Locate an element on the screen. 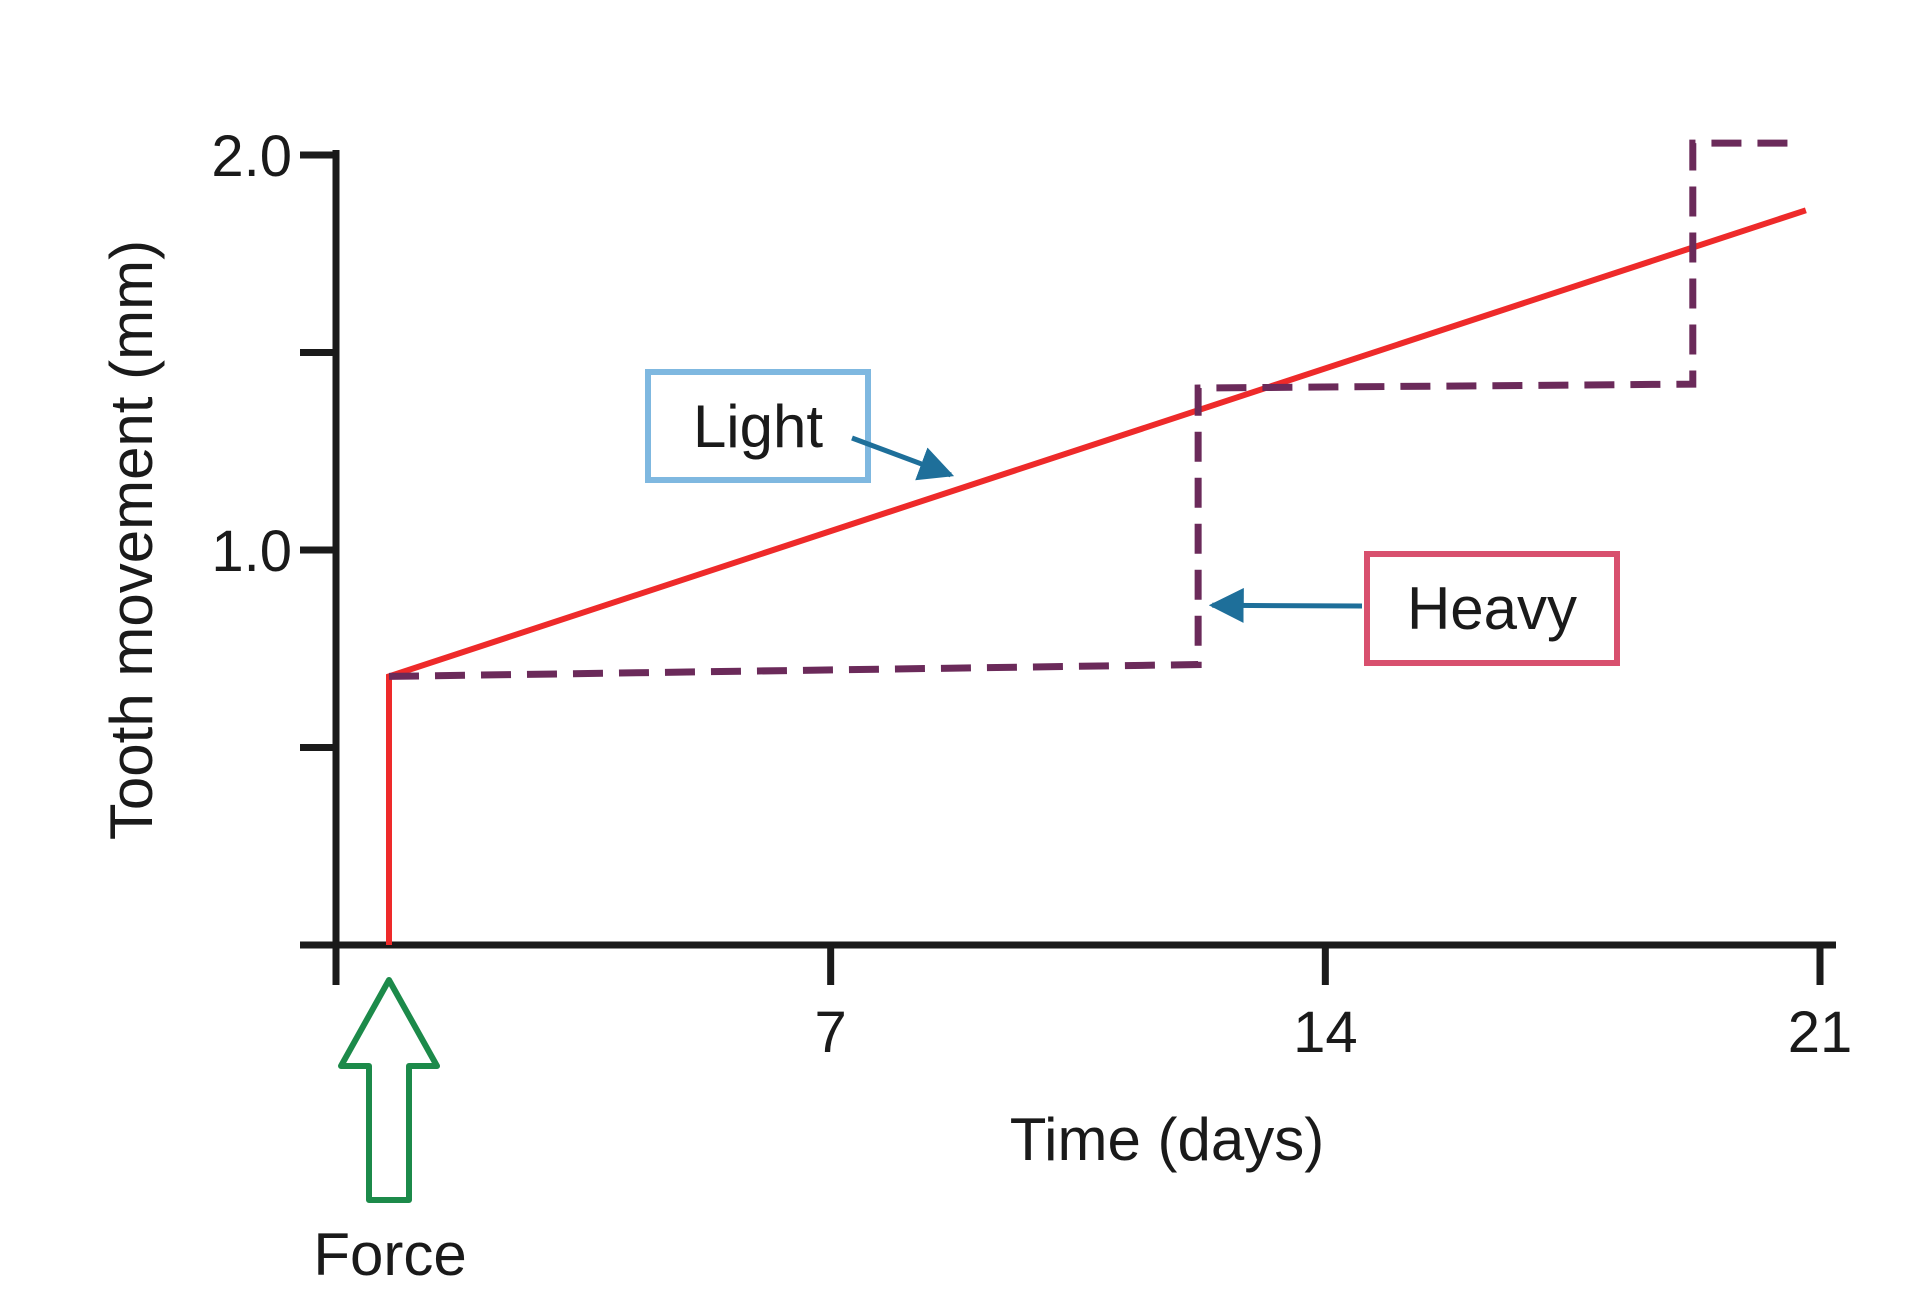 The width and height of the screenshot is (1920, 1309). x-tick-label: 21 is located at coordinates (1820, 1032).